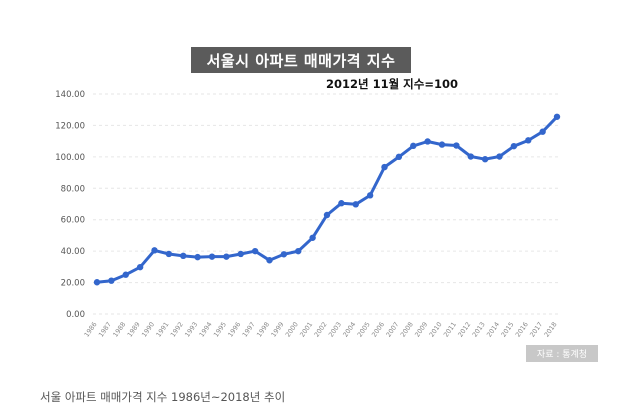  I want to click on x-tick-label: 2017, so click(536, 330).